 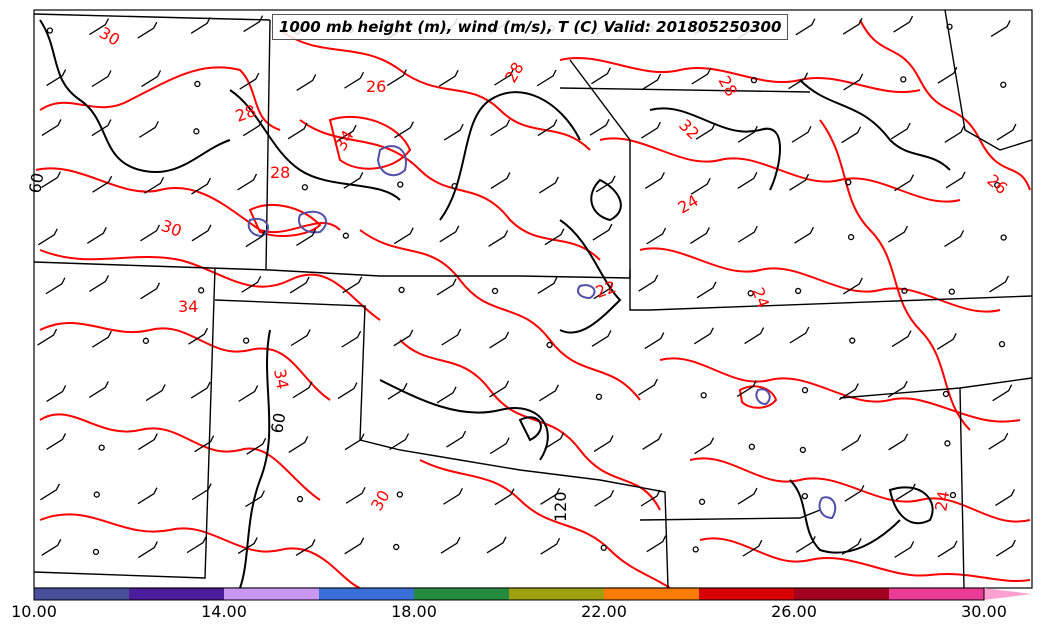 What do you see at coordinates (560, 506) in the screenshot?
I see `height-label: 120` at bounding box center [560, 506].